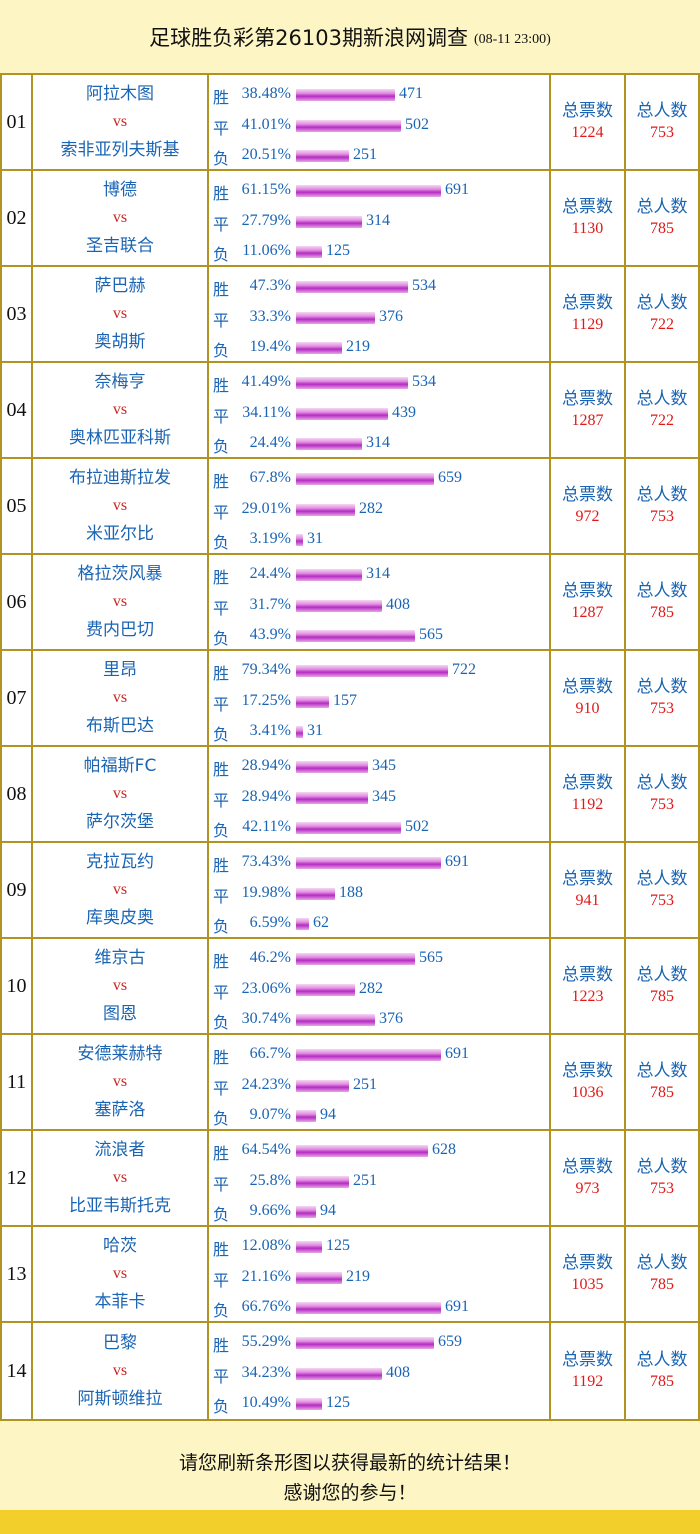 The width and height of the screenshot is (700, 1534). What do you see at coordinates (120, 574) in the screenshot?
I see `home-team: 格拉茨风暴` at bounding box center [120, 574].